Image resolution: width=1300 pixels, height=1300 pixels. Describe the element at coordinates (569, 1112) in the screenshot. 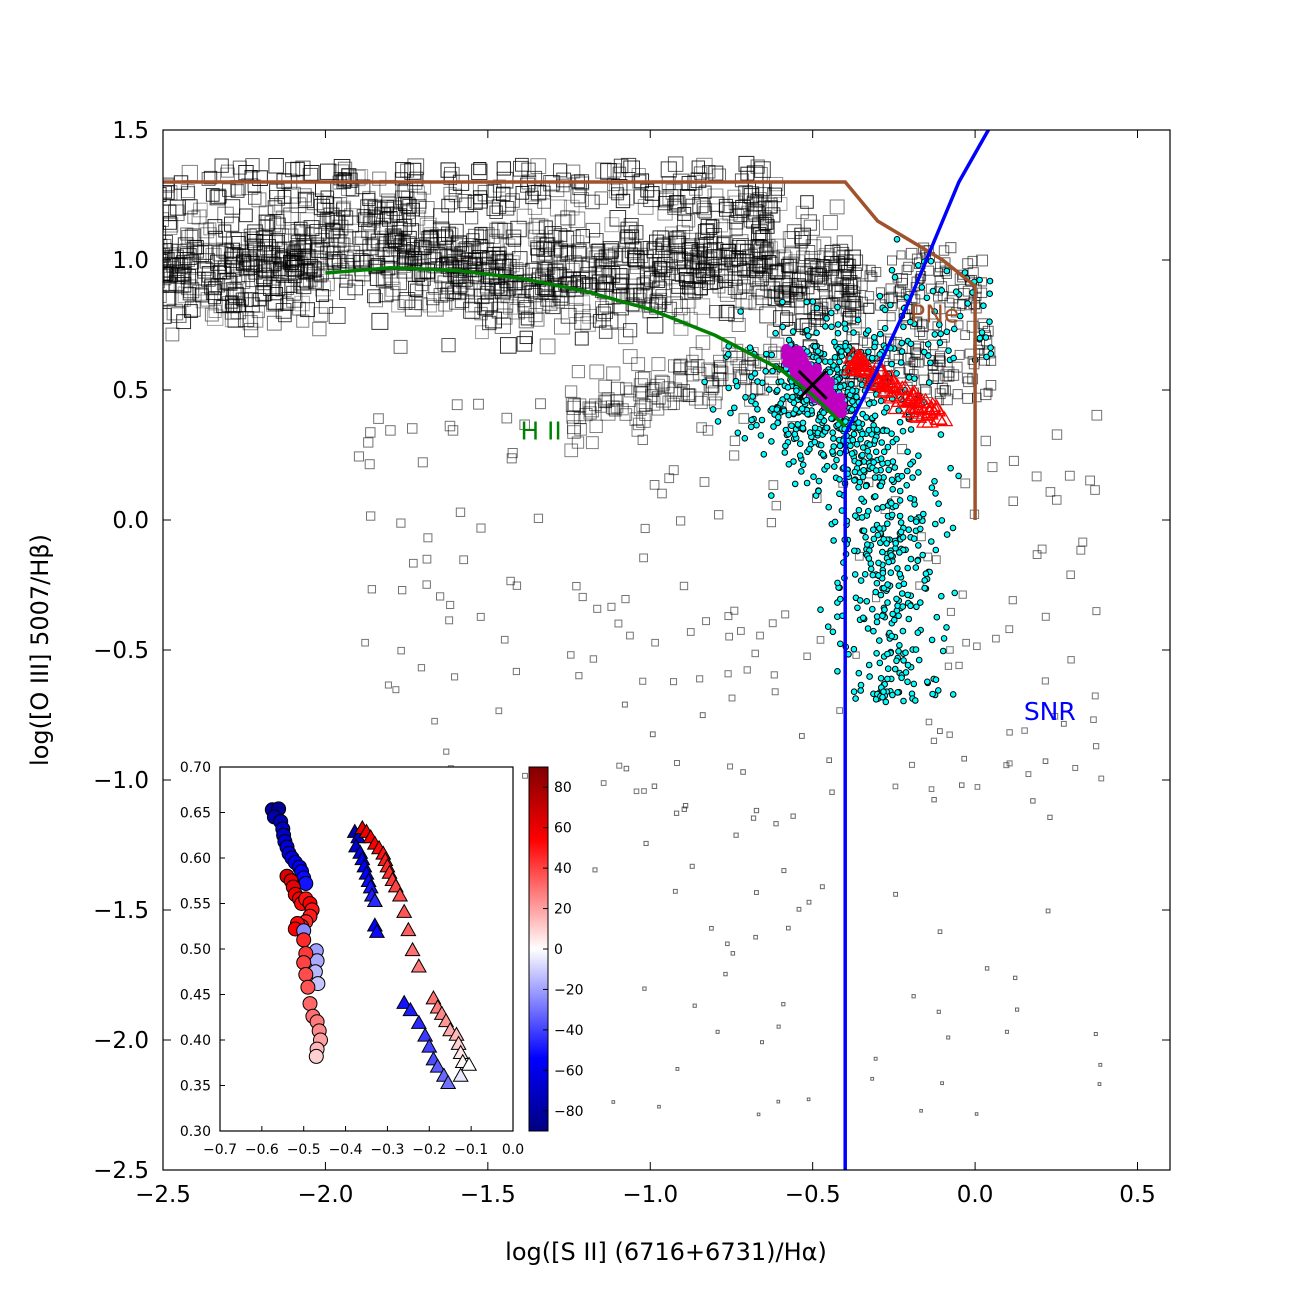

I see `colorbar-tick-label: −80` at that location.